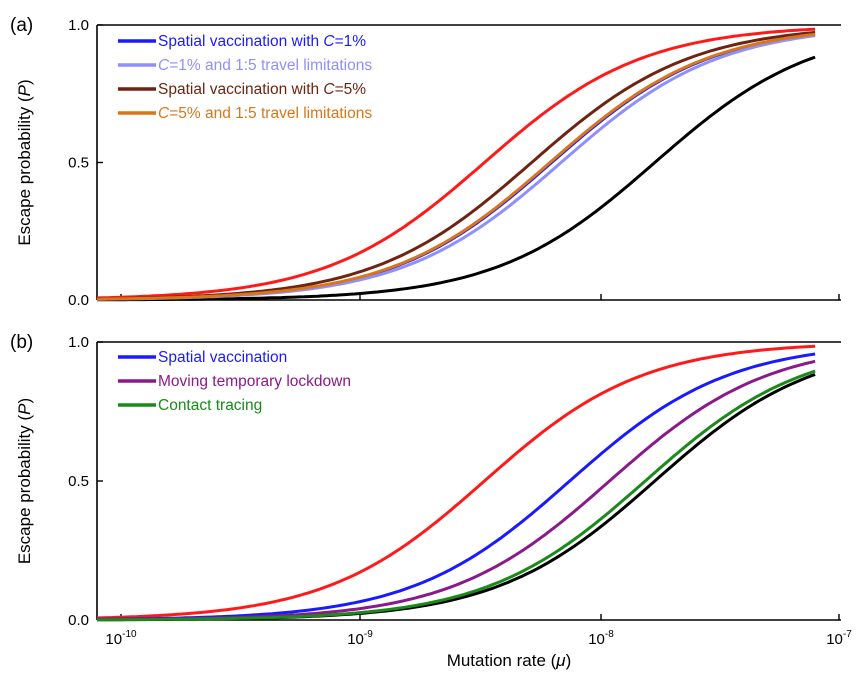  Describe the element at coordinates (265, 65) in the screenshot. I see `legend-entry-3: C=1% and 1:5 travel limitations` at that location.